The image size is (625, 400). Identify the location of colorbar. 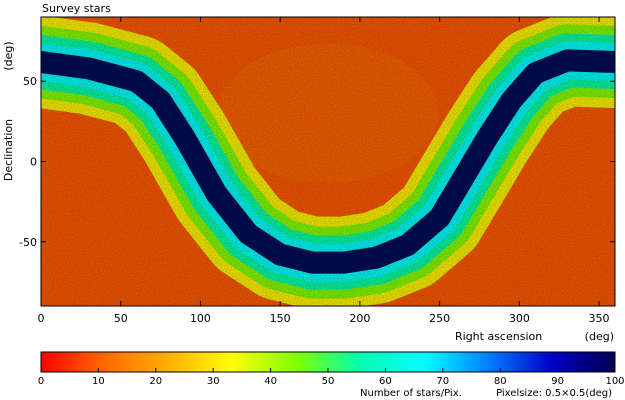
(328, 362).